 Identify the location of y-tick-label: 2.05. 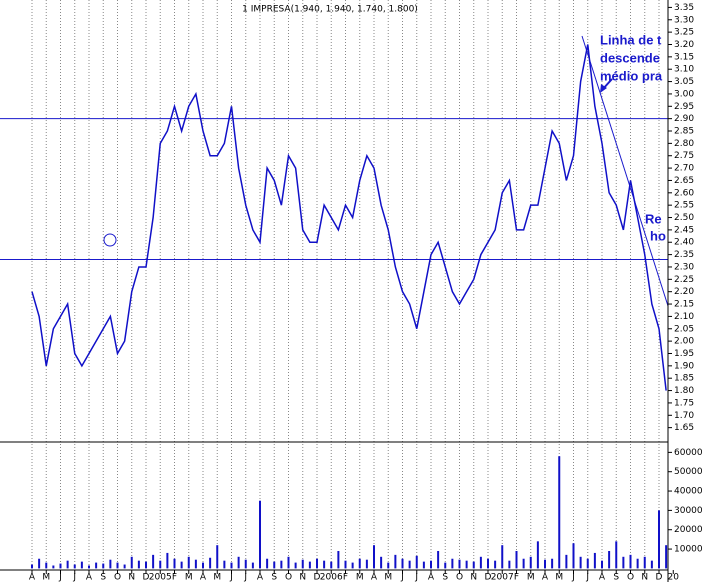
(684, 329).